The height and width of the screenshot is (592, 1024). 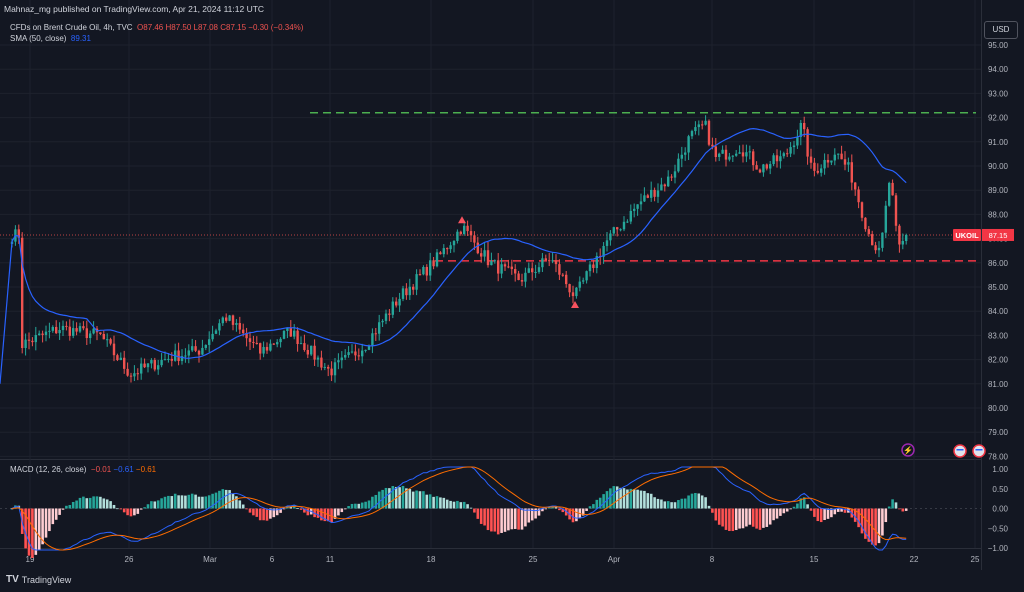 What do you see at coordinates (998, 335) in the screenshot?
I see `price-tick-label: 83.00` at bounding box center [998, 335].